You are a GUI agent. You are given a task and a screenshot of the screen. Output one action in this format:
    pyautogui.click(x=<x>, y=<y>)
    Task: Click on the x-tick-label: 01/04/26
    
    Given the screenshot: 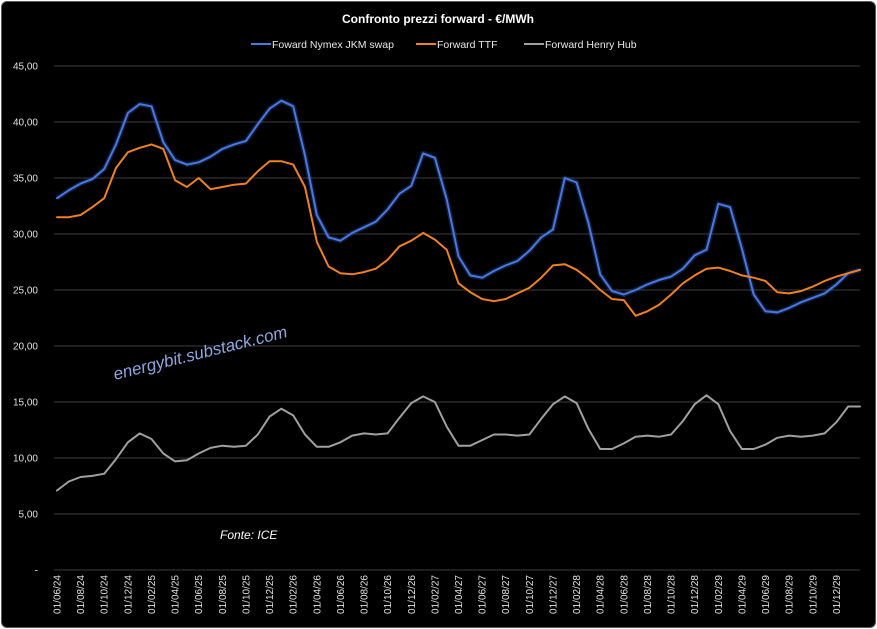 What is the action you would take?
    pyautogui.click(x=317, y=594)
    